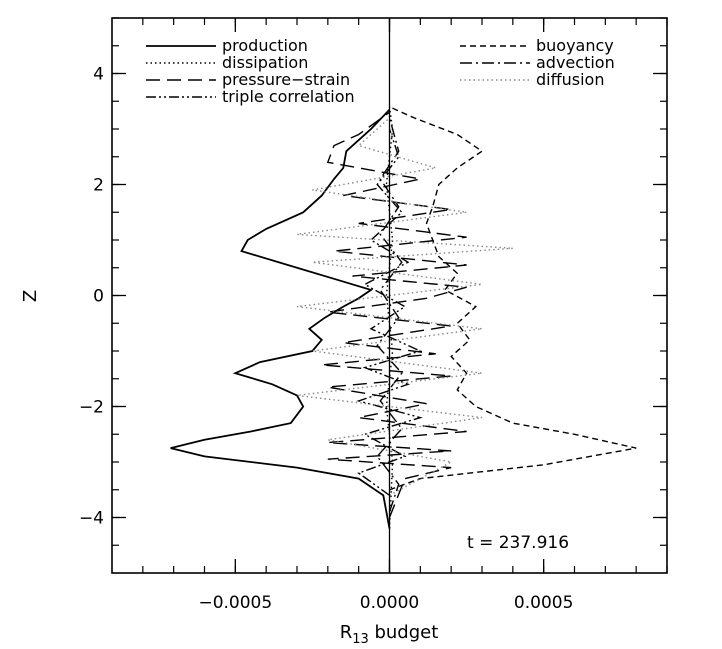 The width and height of the screenshot is (722, 649). Describe the element at coordinates (575, 45) in the screenshot. I see `legend-label: buoyancy` at that location.